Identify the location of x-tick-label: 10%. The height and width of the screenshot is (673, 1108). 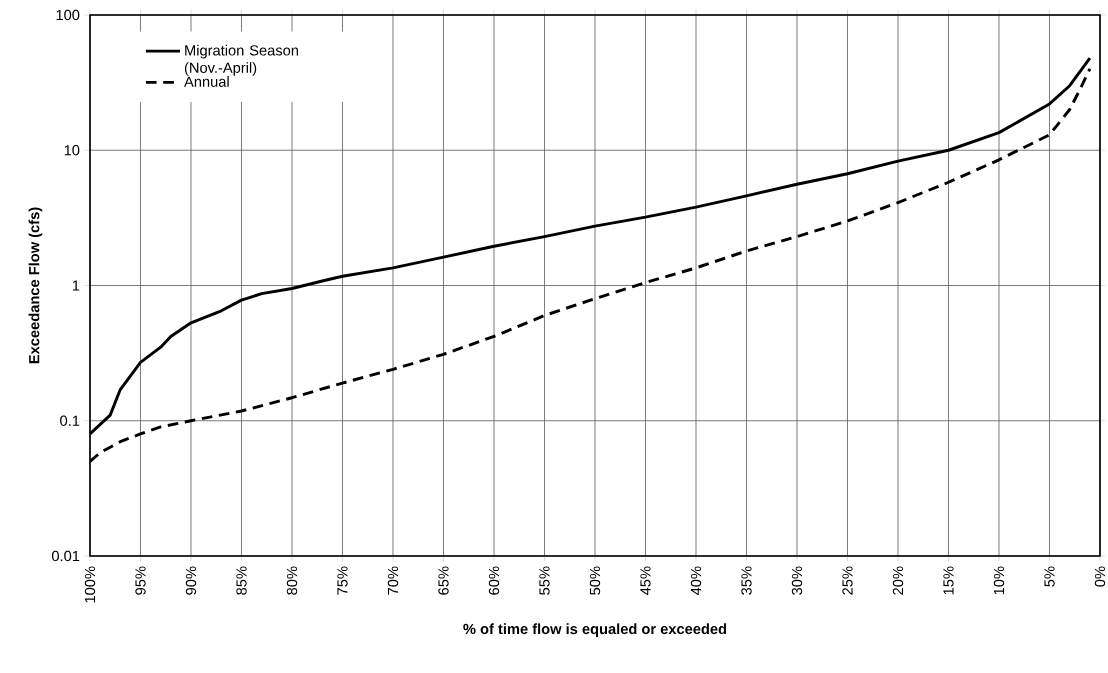
(999, 580).